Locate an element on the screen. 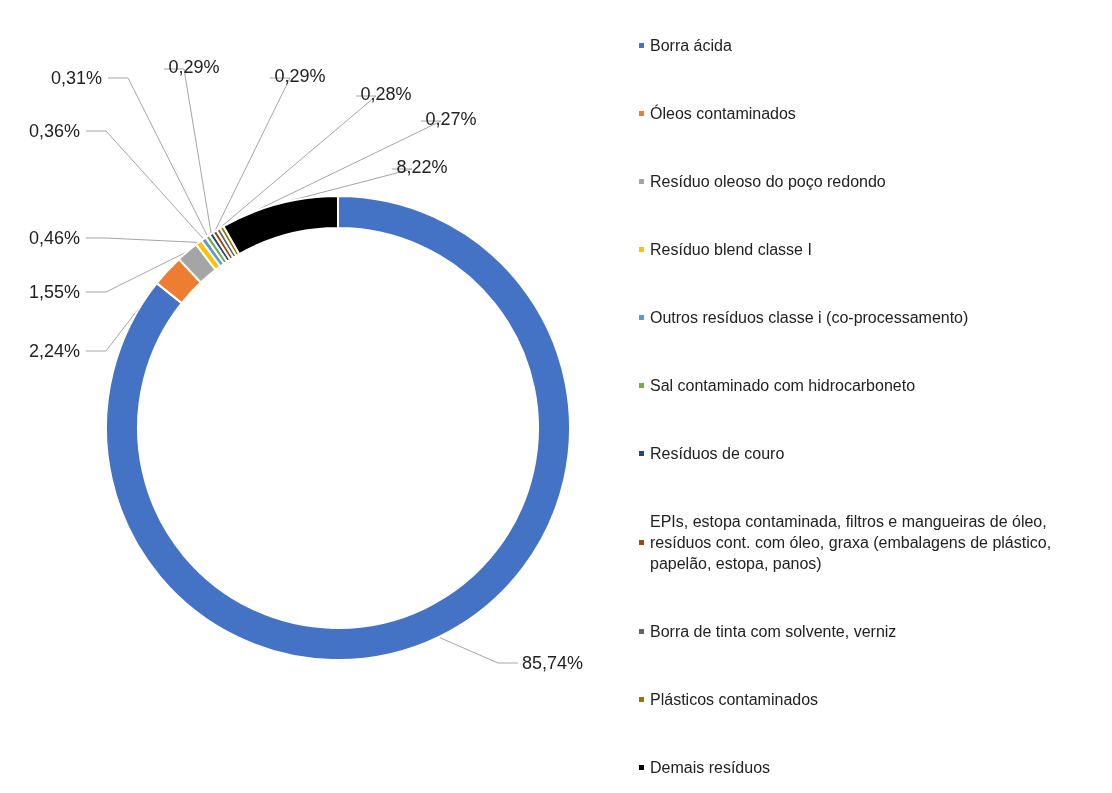 The height and width of the screenshot is (793, 1112). legend-label: Óleos contaminados is located at coordinates (723, 113).